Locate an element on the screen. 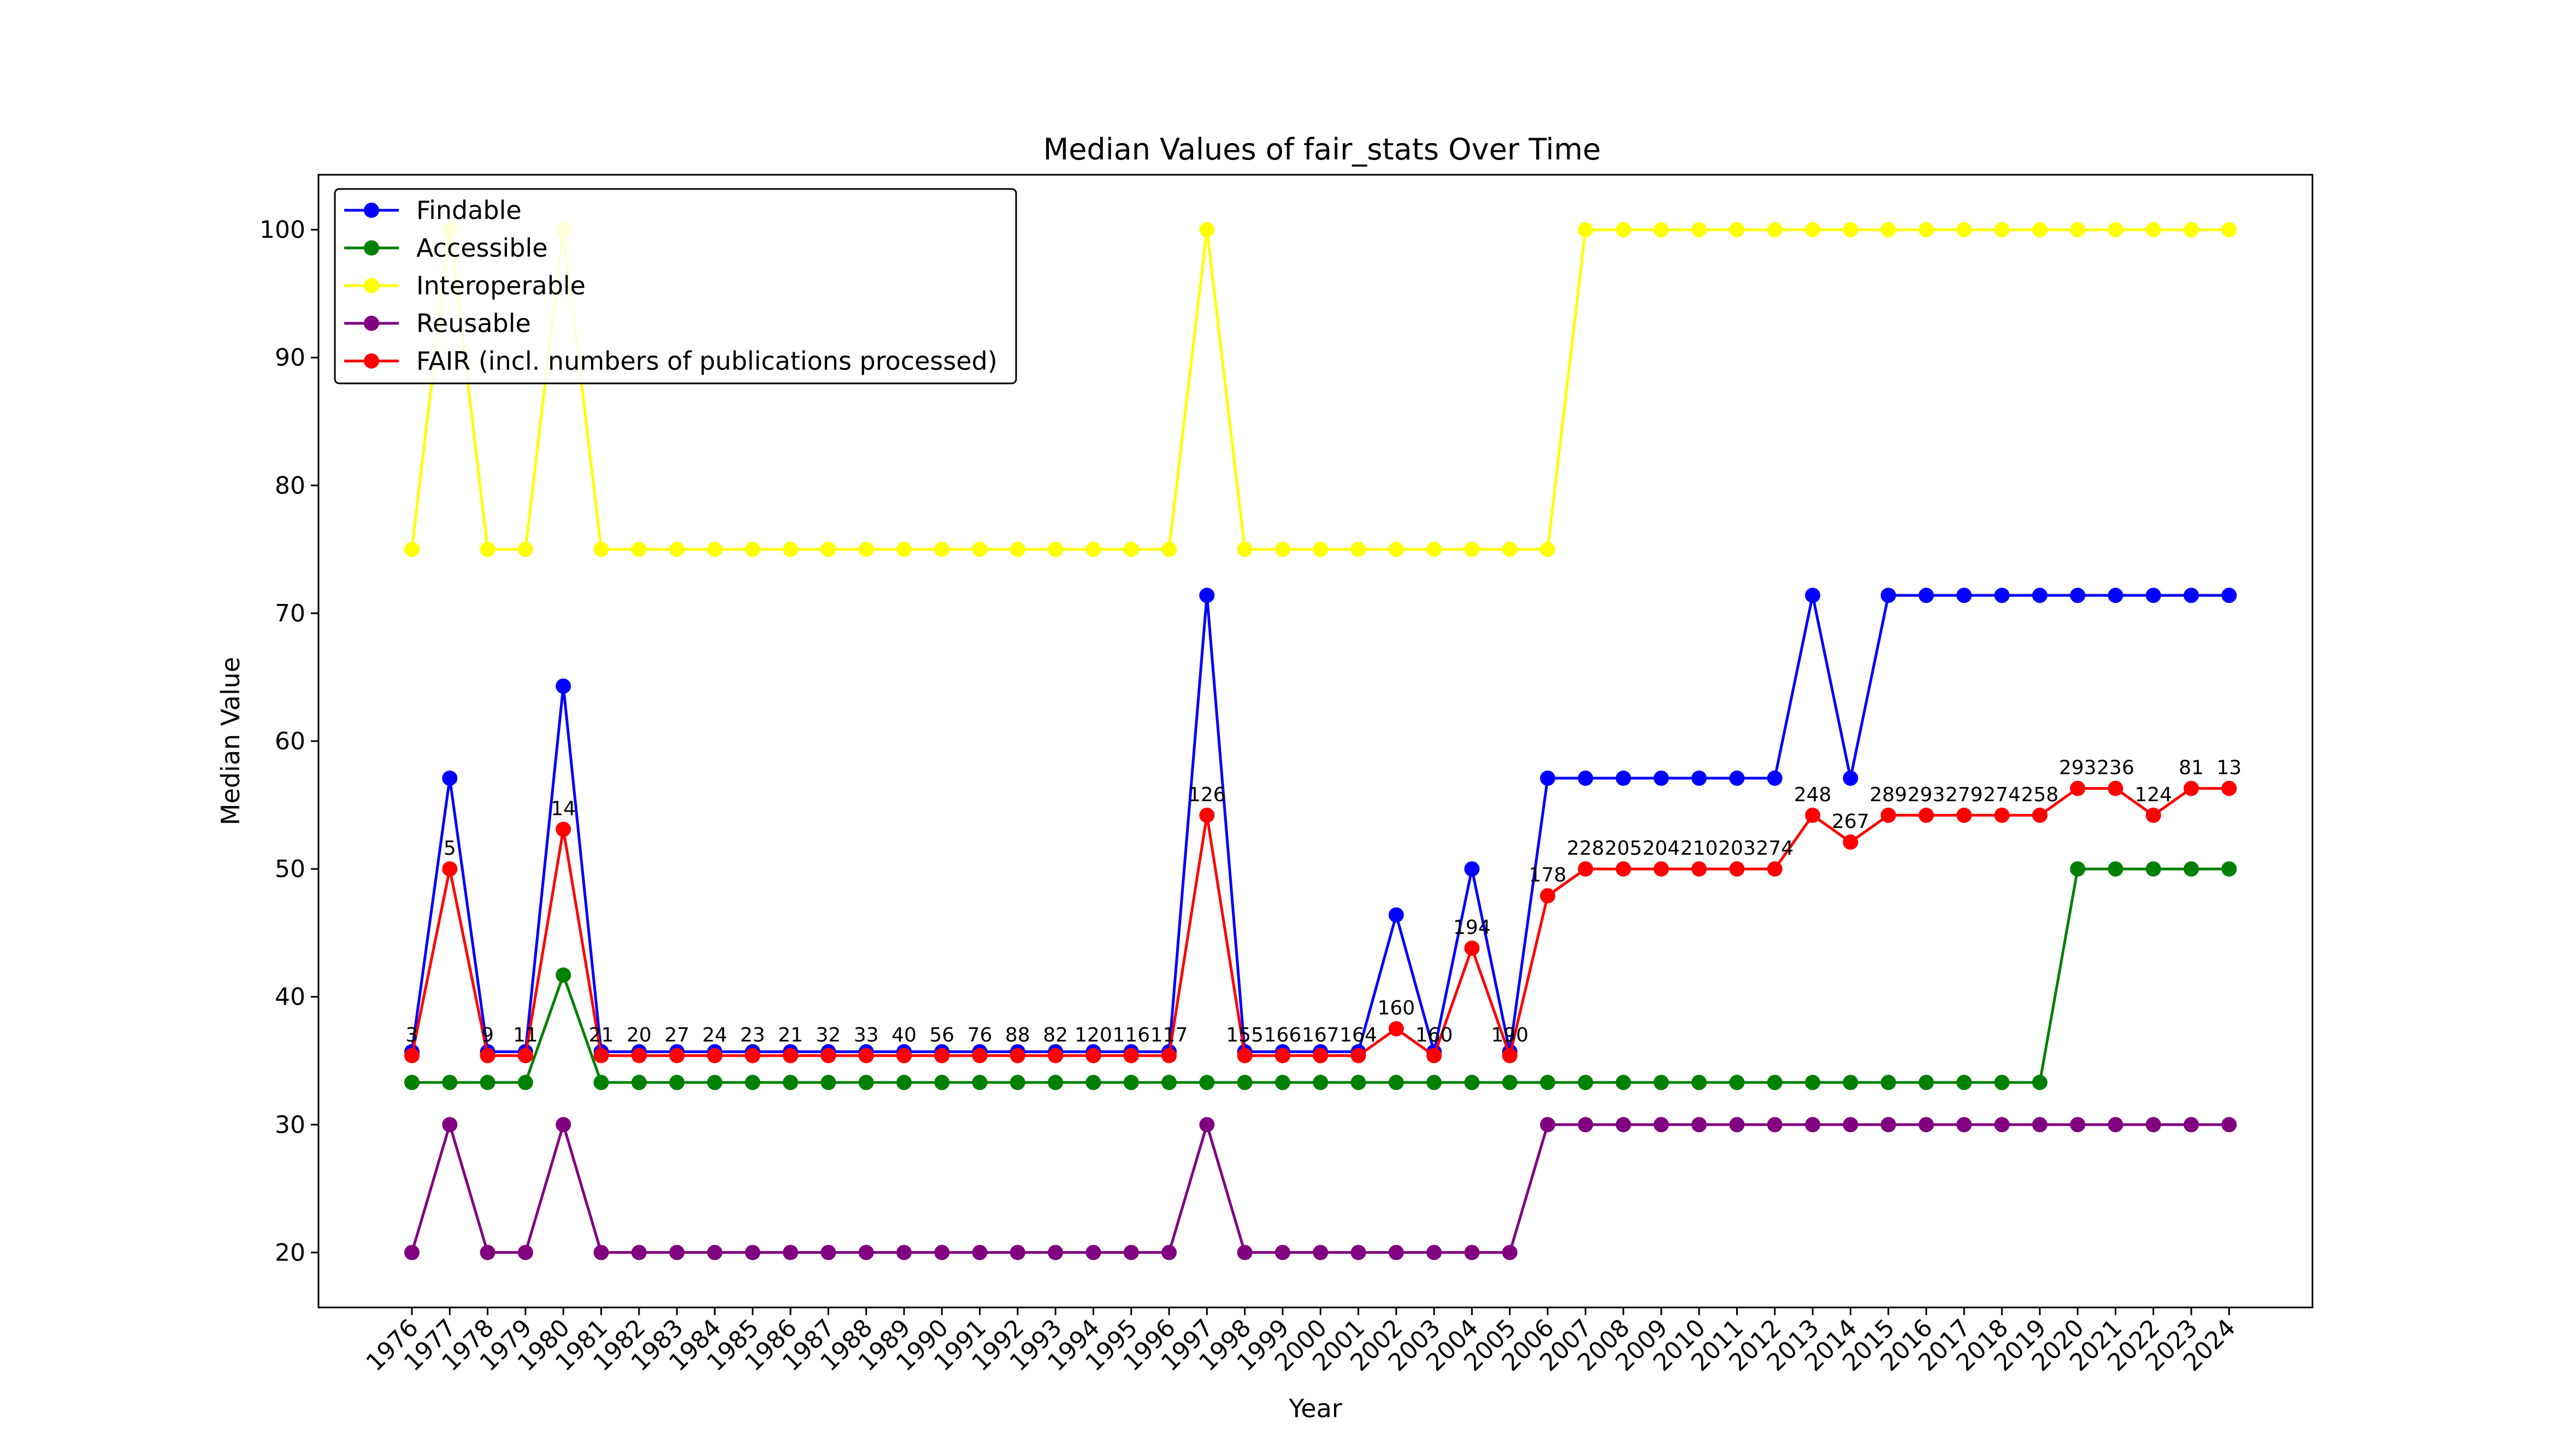  point-label: 274 is located at coordinates (2002, 795).